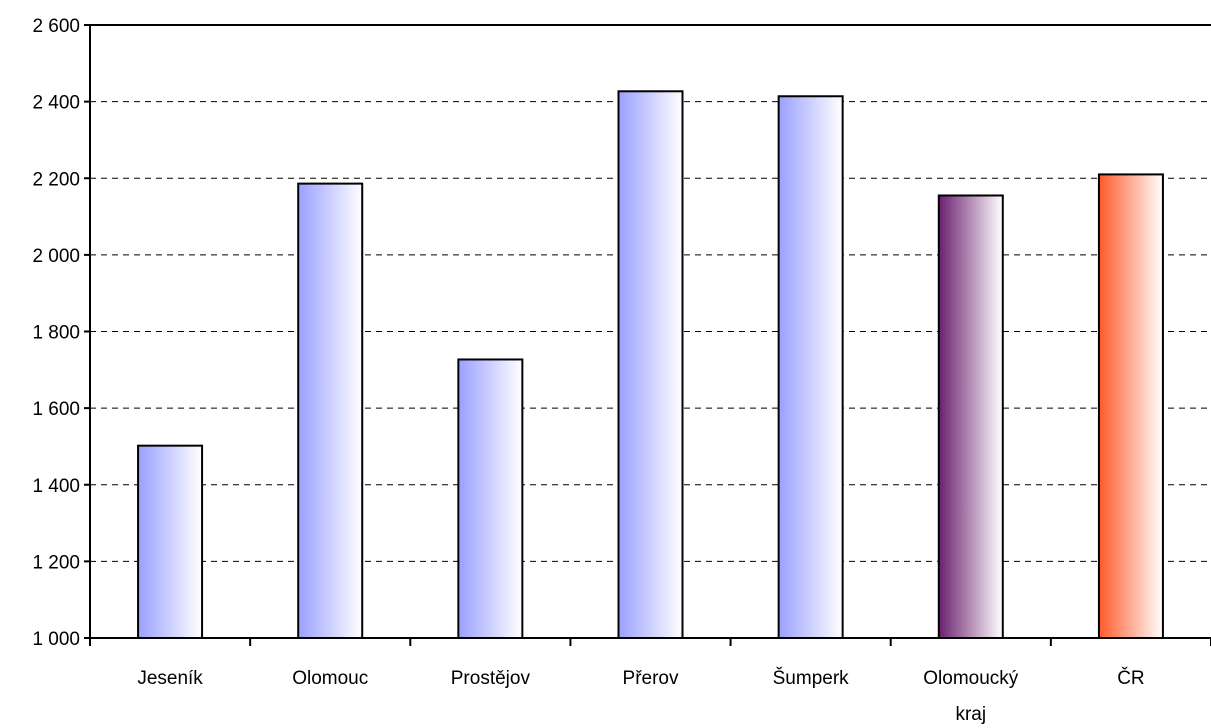 The height and width of the screenshot is (728, 1211). Describe the element at coordinates (56, 486) in the screenshot. I see `y-tick-label: 1 400` at that location.